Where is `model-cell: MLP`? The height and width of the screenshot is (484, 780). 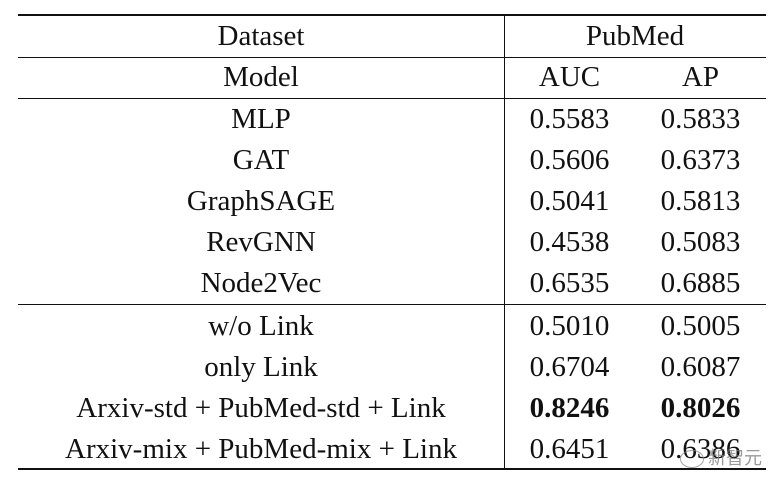 model-cell: MLP is located at coordinates (261, 119).